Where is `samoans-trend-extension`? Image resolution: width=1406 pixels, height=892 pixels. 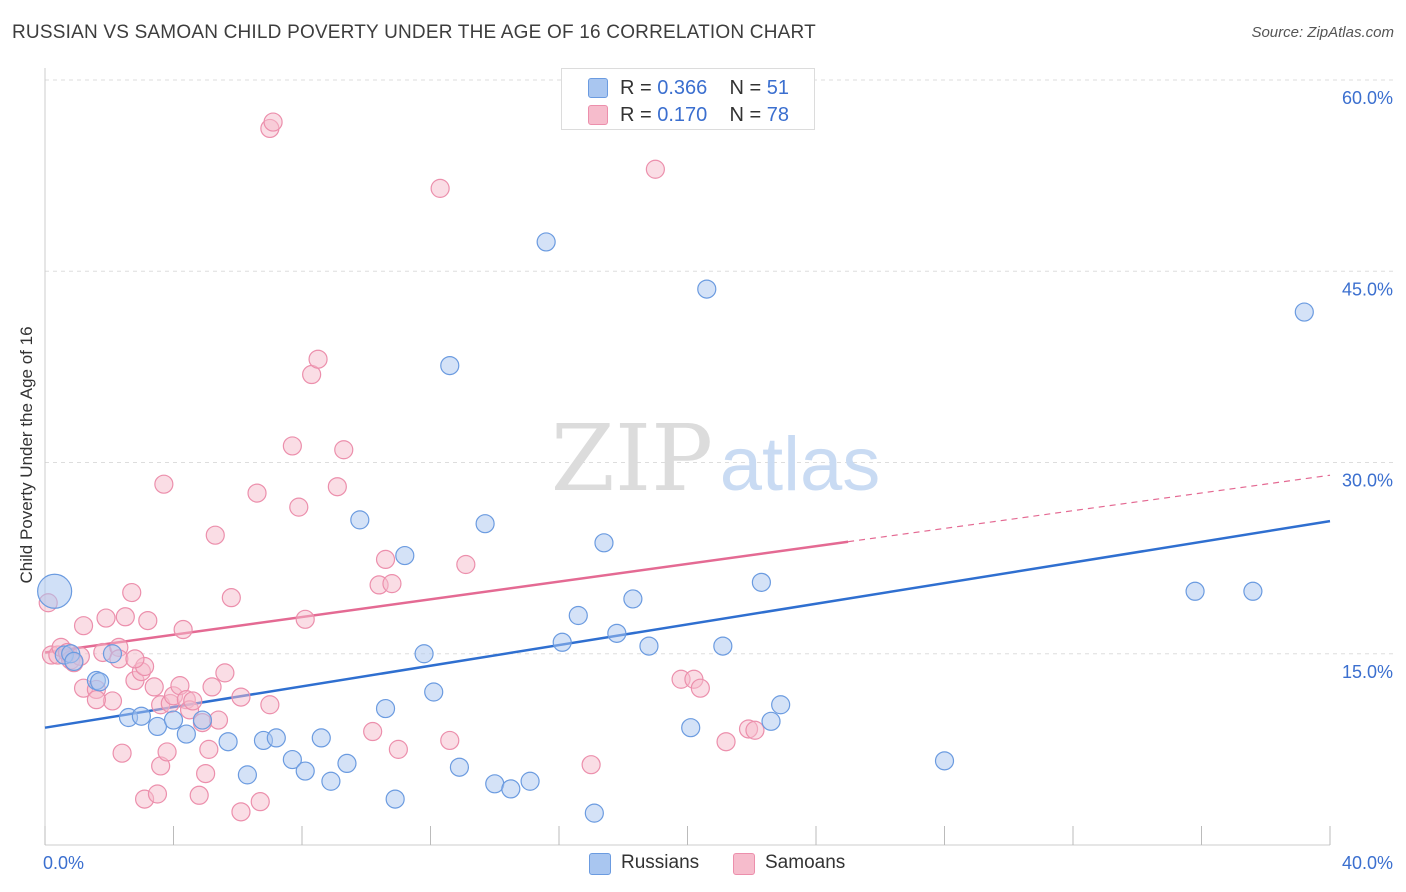
samoans-trend-extension is located at coordinates (1089, 508).